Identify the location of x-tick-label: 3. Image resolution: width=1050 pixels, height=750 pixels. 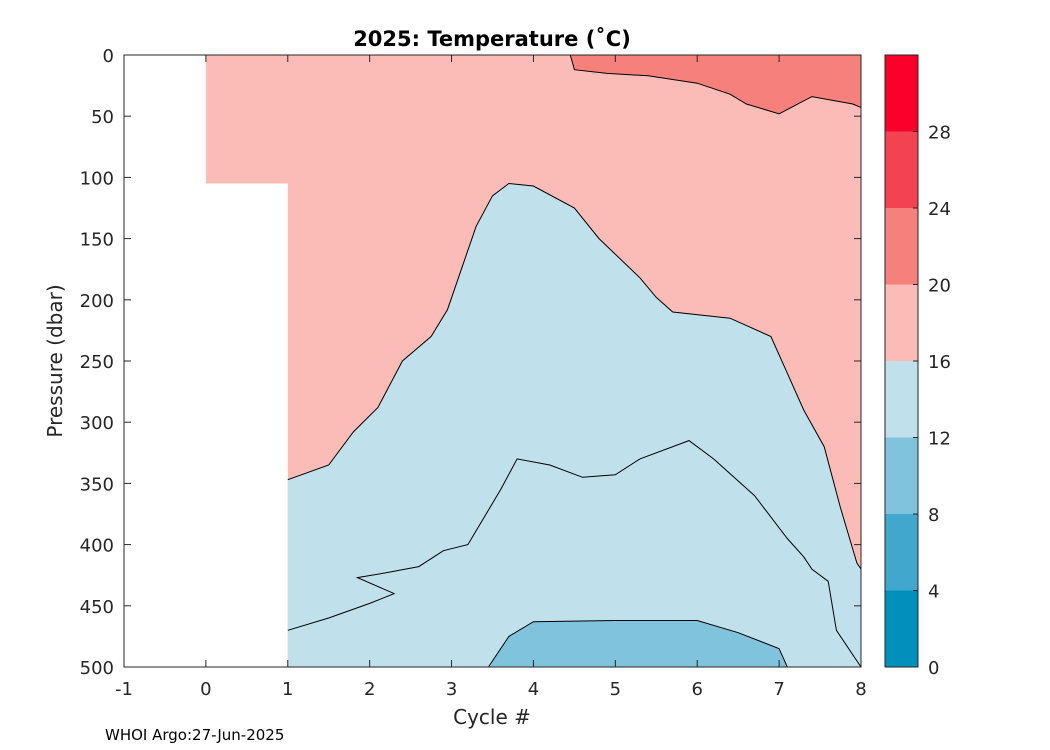
(451, 689).